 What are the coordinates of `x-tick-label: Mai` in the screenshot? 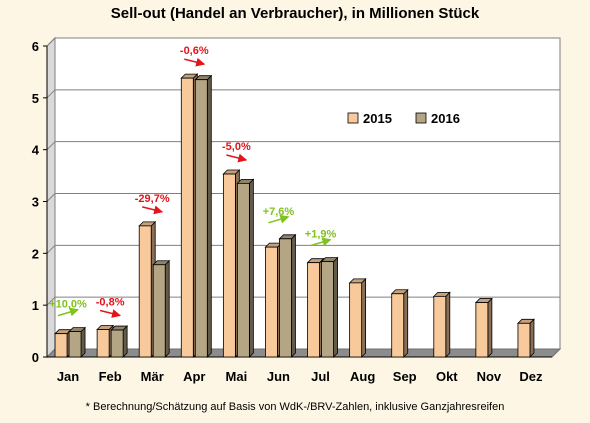 It's located at (237, 376).